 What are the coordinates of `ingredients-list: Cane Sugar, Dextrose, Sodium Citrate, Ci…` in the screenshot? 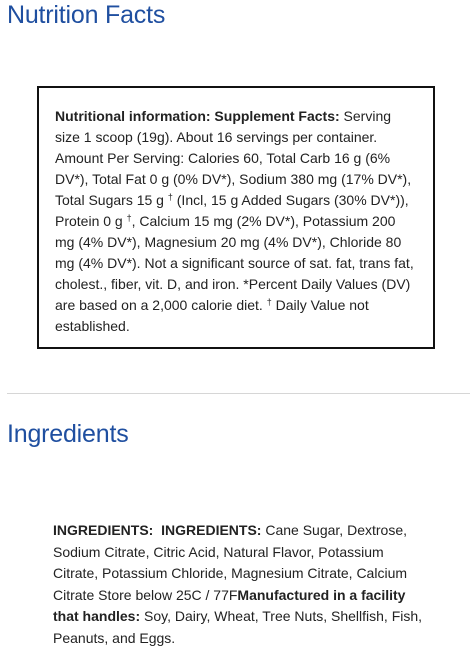 It's located at (230, 562).